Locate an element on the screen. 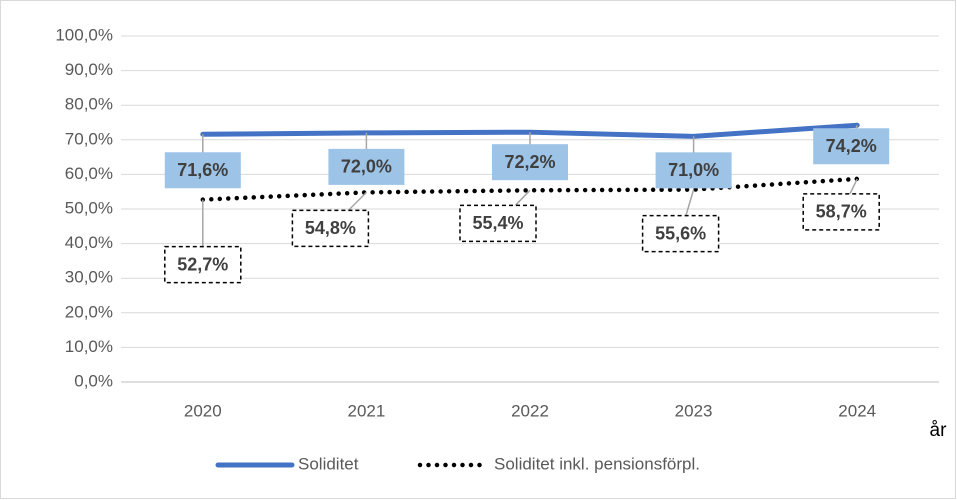  y-tick-label: 50,0% is located at coordinates (89, 207).